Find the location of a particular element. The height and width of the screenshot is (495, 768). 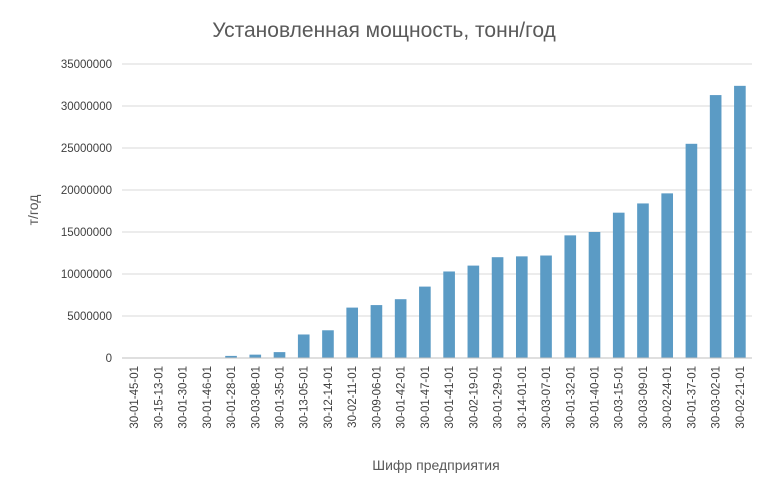

x-tick-label: 30-03-02-01 is located at coordinates (717, 397).